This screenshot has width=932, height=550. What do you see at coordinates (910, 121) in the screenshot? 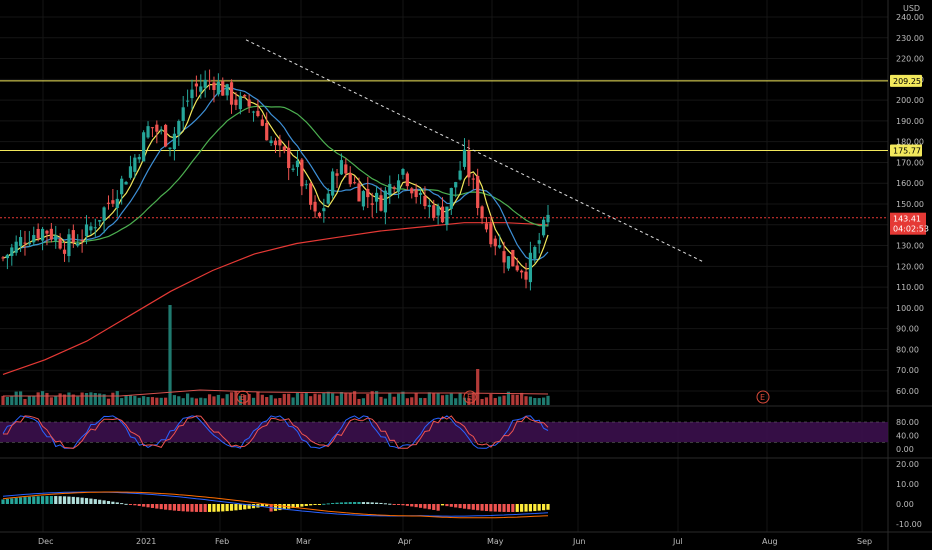
I see `price-tick-label: 190.00` at bounding box center [910, 121].